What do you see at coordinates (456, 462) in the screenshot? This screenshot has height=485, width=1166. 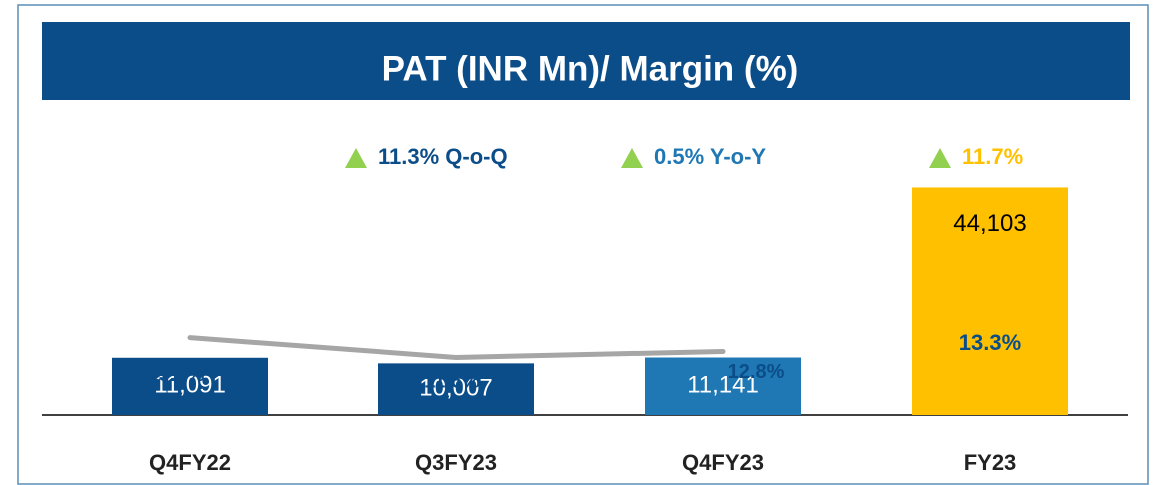 I see `x-tick-label: Q3FY23` at bounding box center [456, 462].